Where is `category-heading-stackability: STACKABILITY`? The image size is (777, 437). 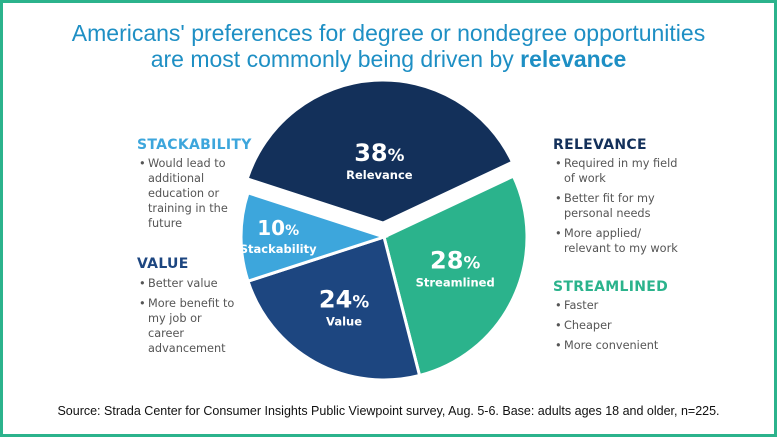 category-heading-stackability: STACKABILITY is located at coordinates (194, 145).